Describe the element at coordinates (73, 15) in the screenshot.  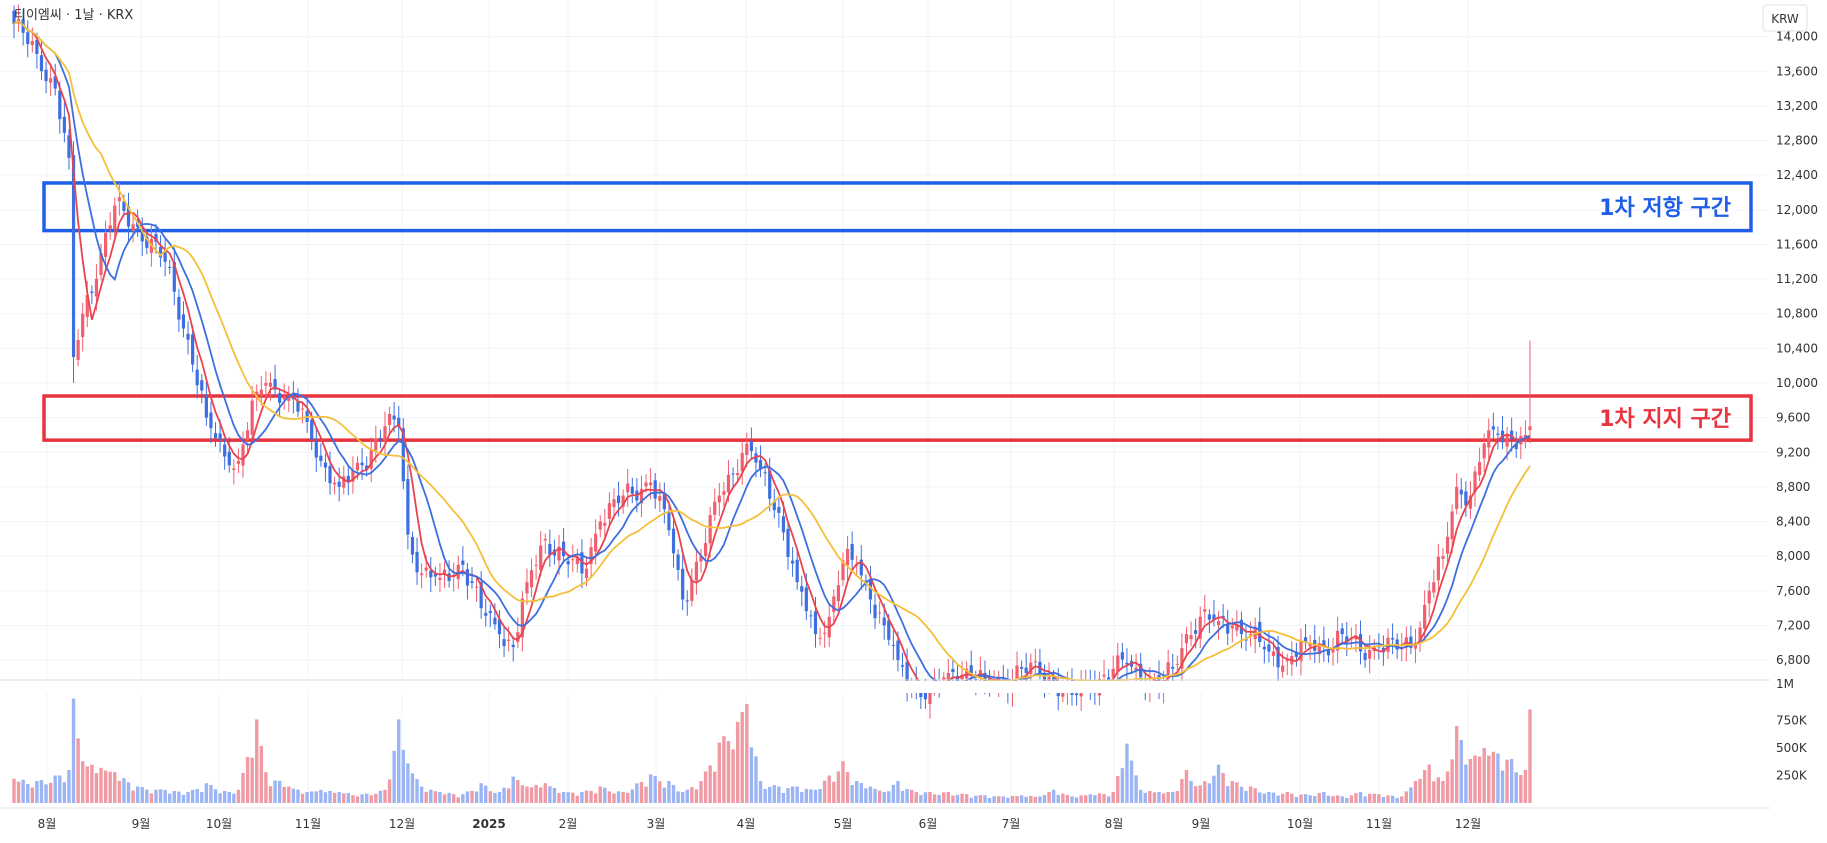
I see `symbol-header: 티이엠씨 · 1날 · KRX` at that location.